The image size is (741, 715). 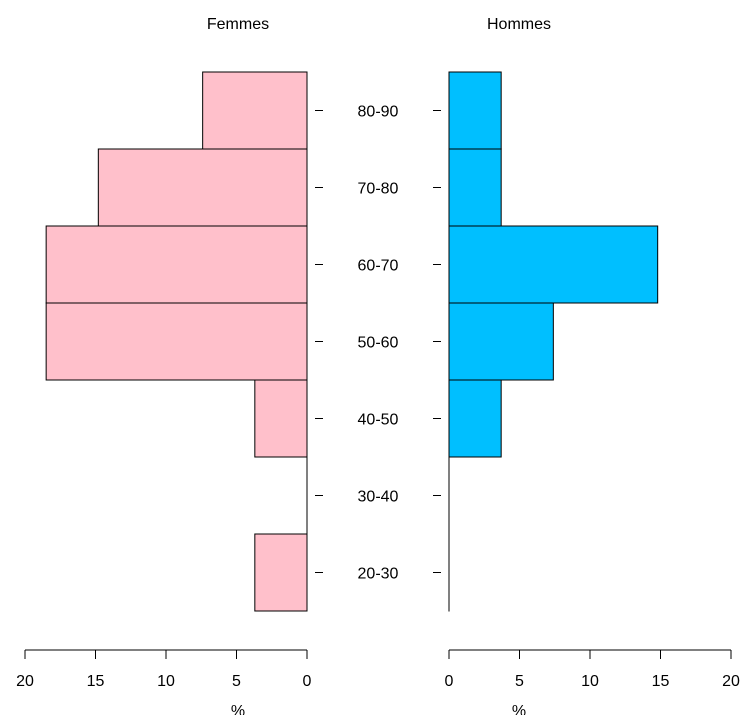 What do you see at coordinates (378, 420) in the screenshot?
I see `category-label: 40-50` at bounding box center [378, 420].